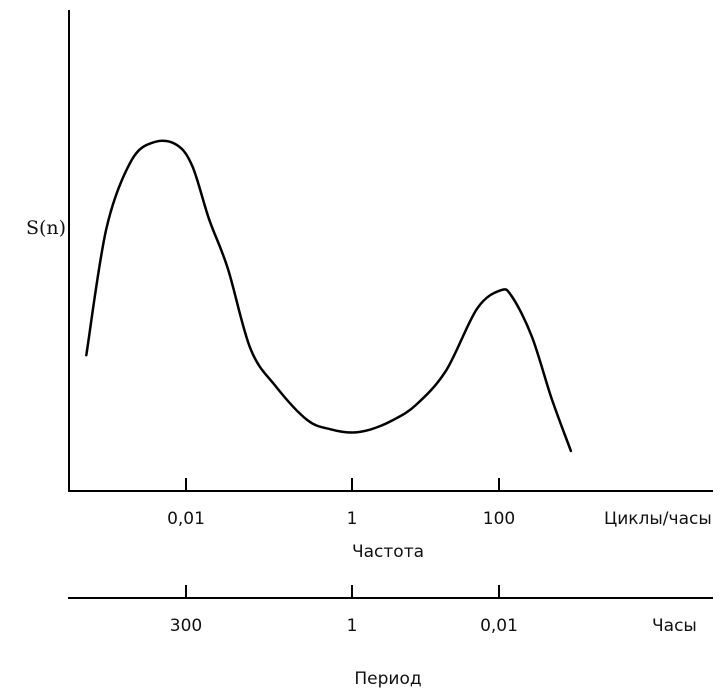 This screenshot has width=721, height=695. Describe the element at coordinates (499, 519) in the screenshot. I see `frequency-tick-label: 100` at that location.